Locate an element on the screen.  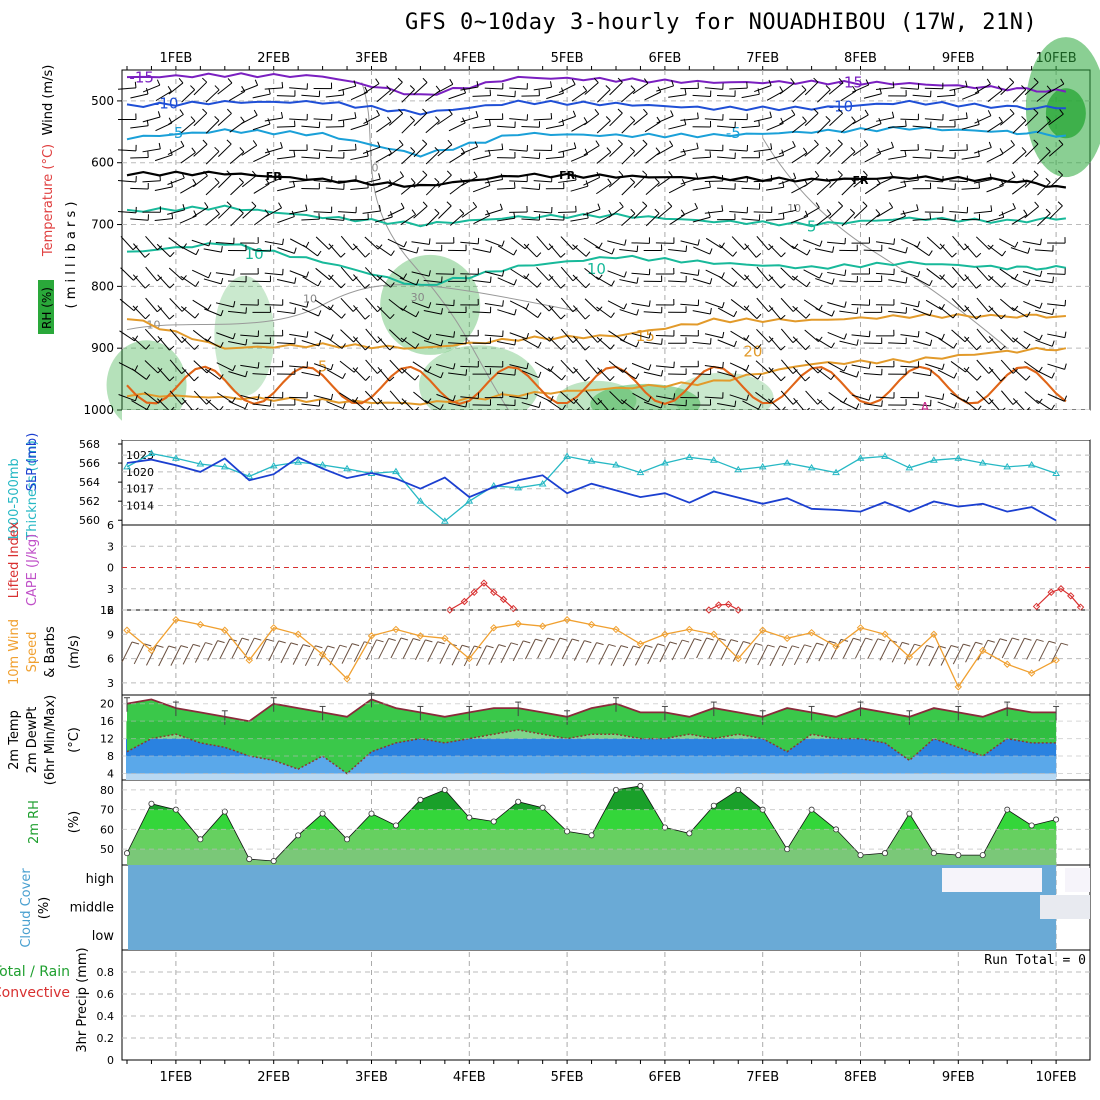
top-day-label: 9FEB is located at coordinates (958, 58).